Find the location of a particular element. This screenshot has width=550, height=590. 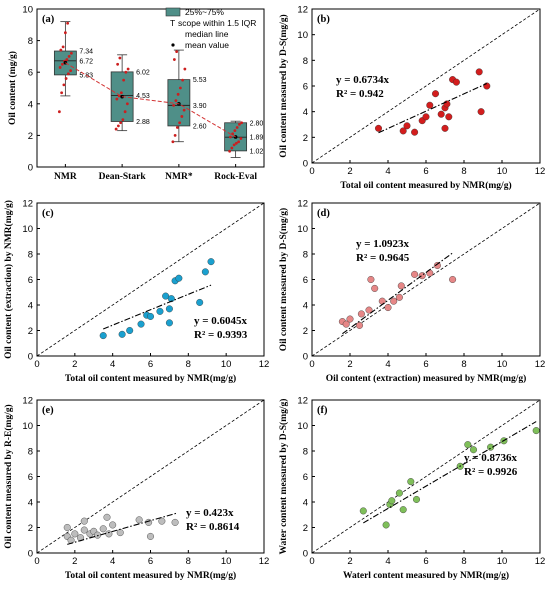

y-tick-label: 12 is located at coordinates (302, 10).